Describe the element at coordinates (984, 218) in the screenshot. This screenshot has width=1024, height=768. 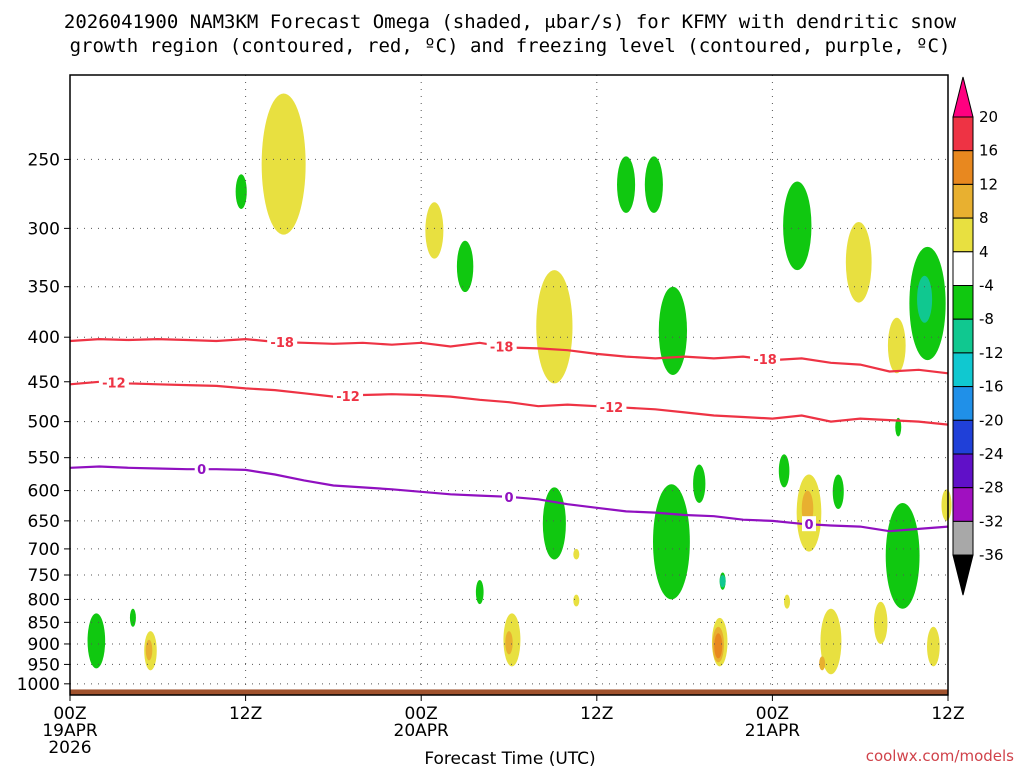
I see `colorbar-label-3: 8` at that location.